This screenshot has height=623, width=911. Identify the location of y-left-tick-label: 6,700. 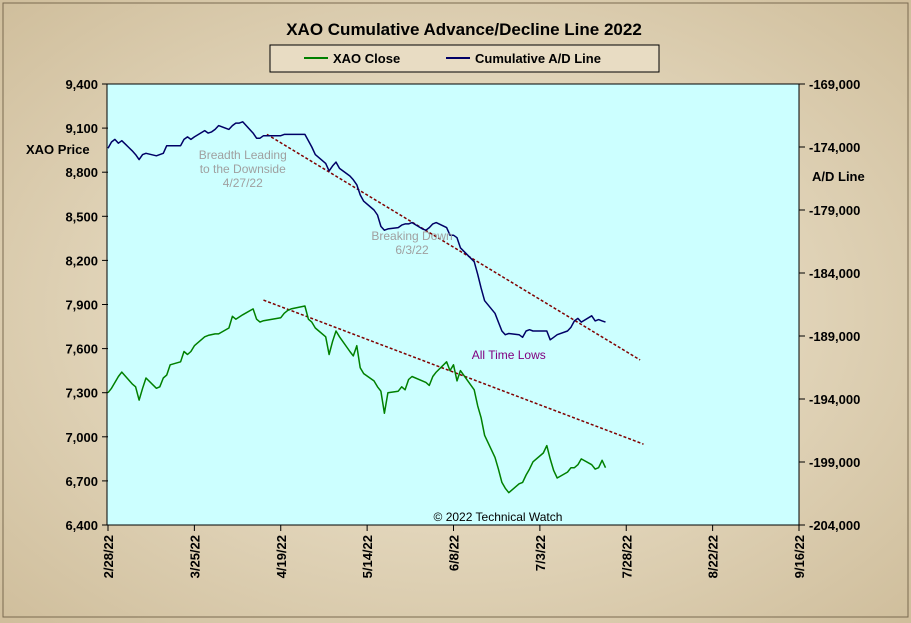
(81, 481).